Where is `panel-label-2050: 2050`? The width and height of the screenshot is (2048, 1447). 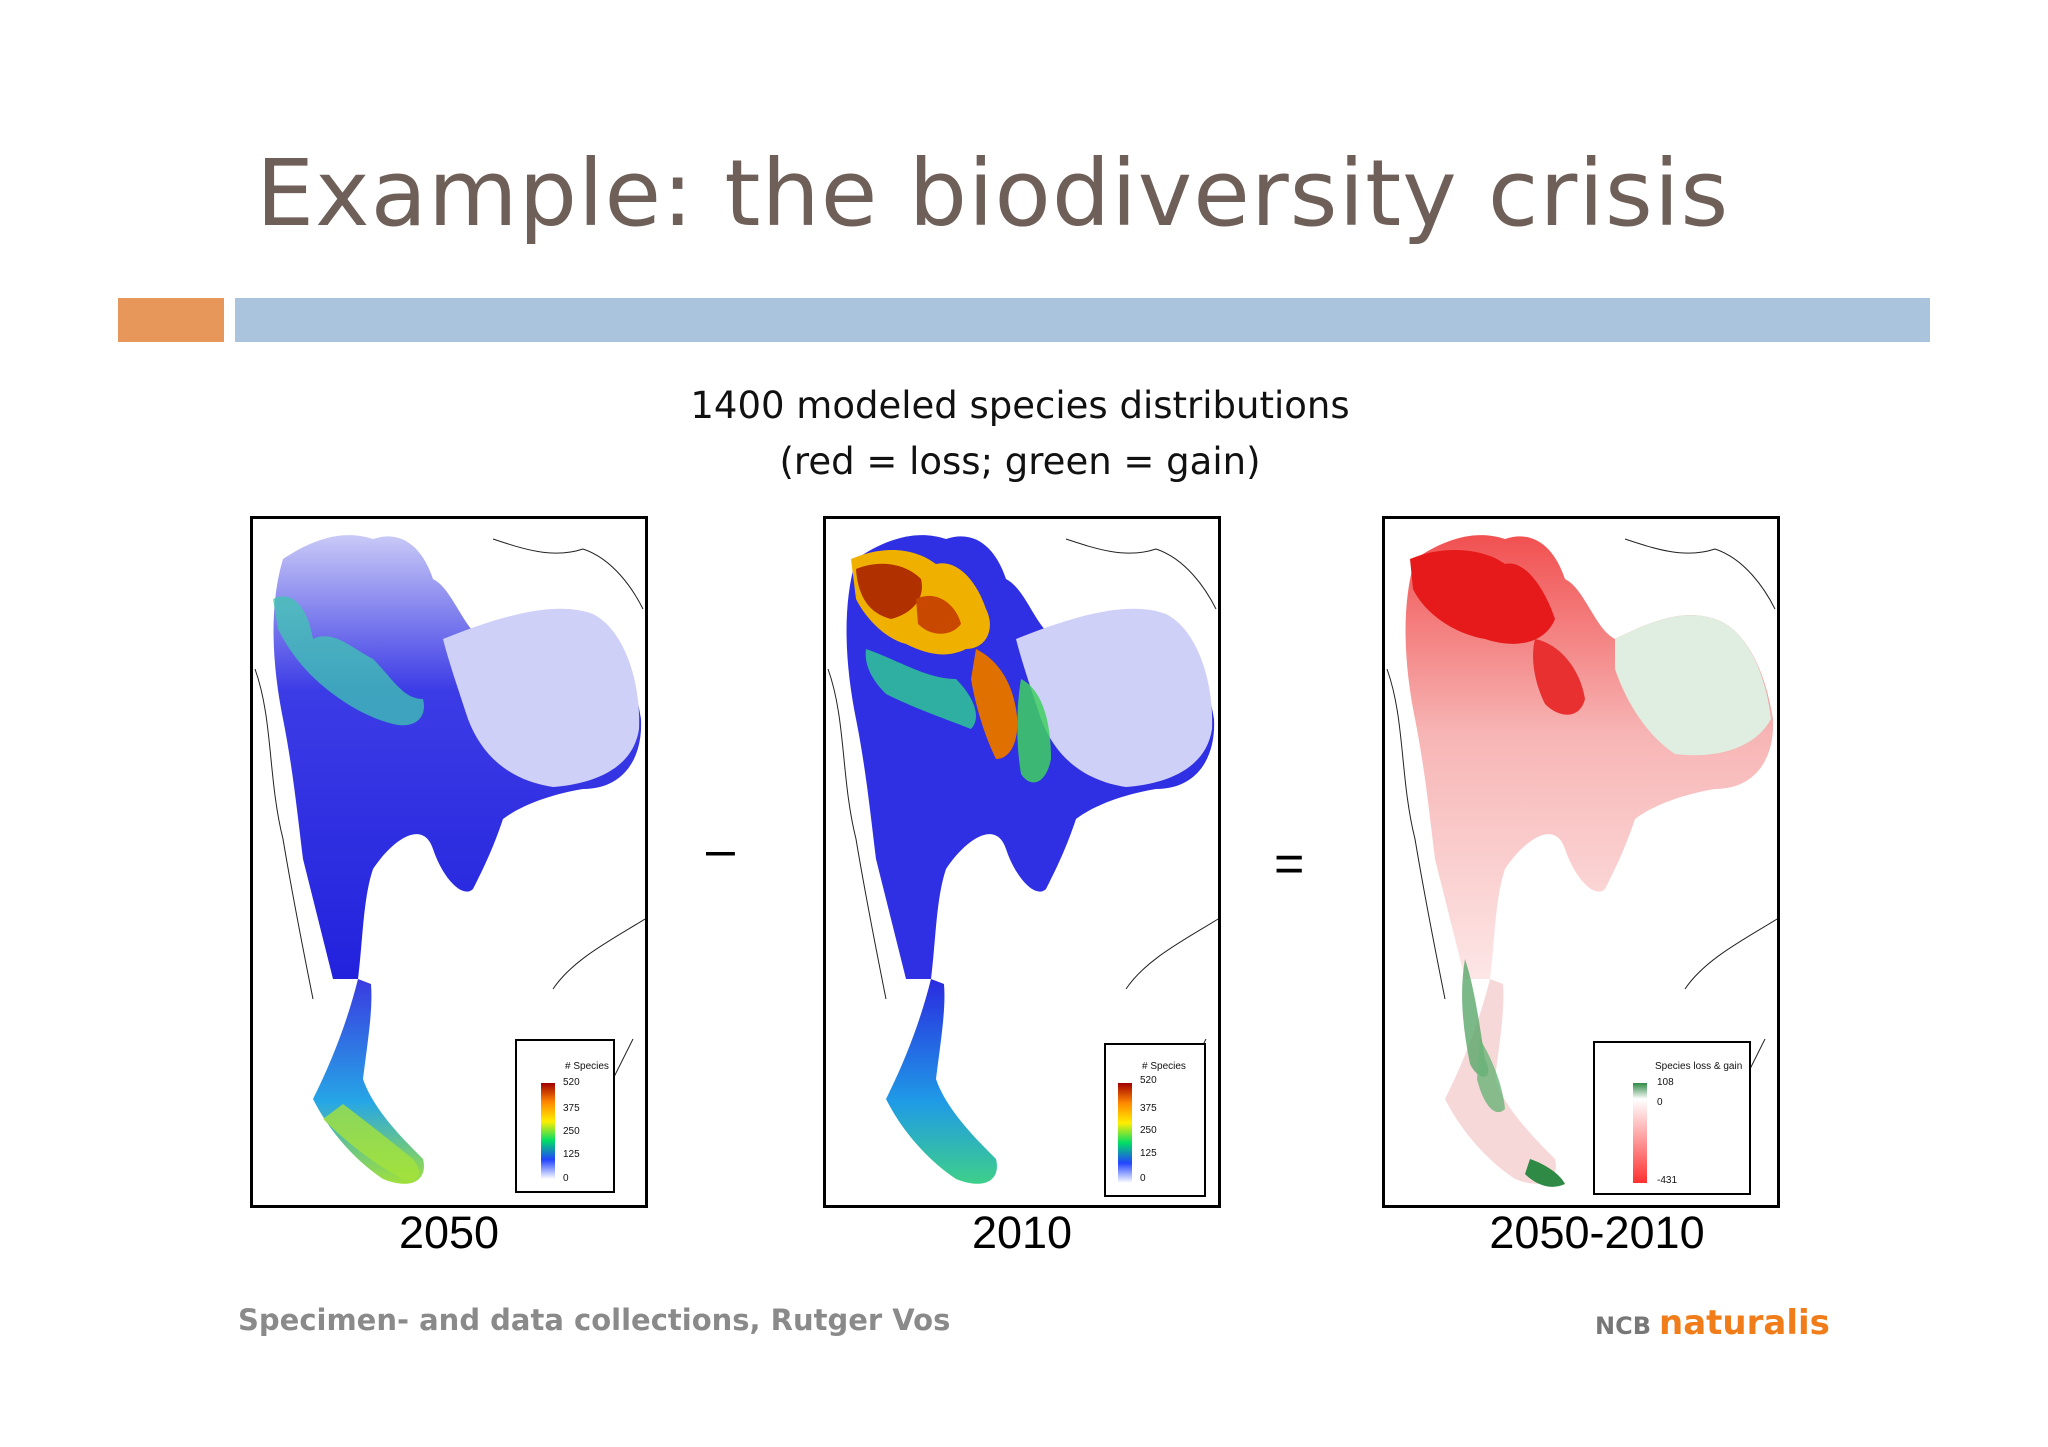
panel-label-2050: 2050 is located at coordinates (449, 1232).